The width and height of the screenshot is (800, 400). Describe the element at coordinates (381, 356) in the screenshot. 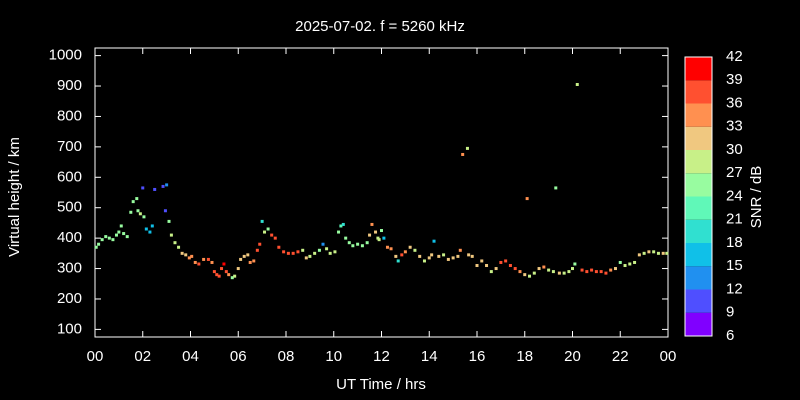

I see `x-tick-label: 12` at that location.